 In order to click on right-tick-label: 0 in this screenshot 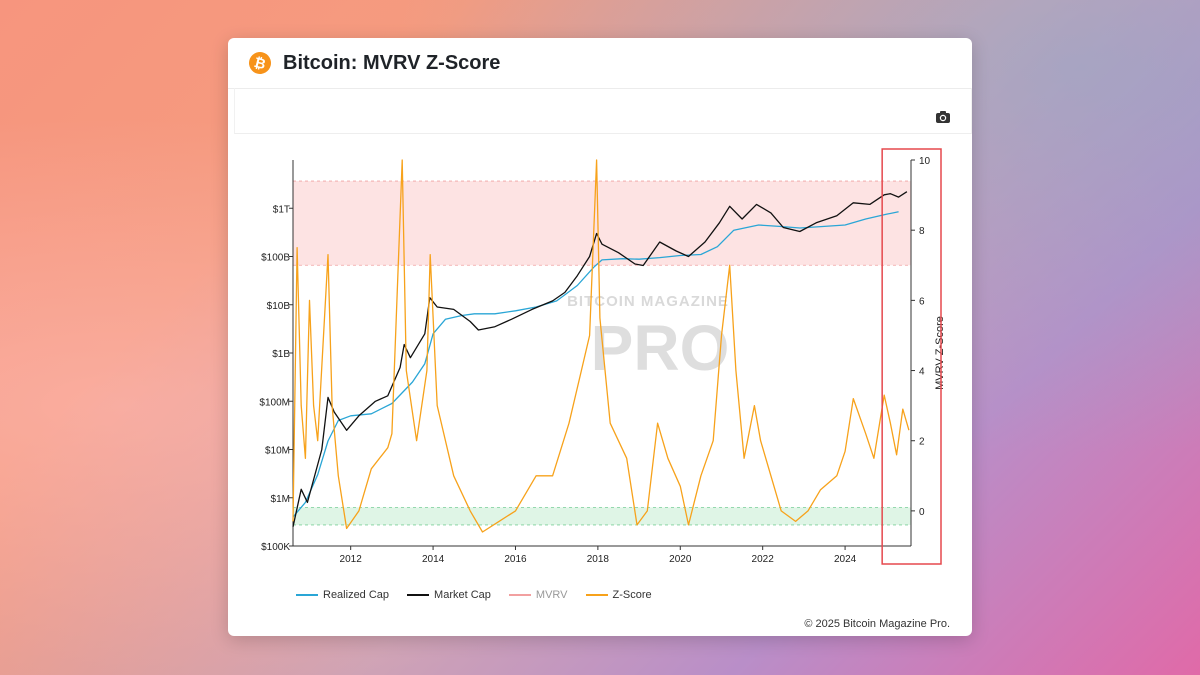, I will do `click(922, 512)`.